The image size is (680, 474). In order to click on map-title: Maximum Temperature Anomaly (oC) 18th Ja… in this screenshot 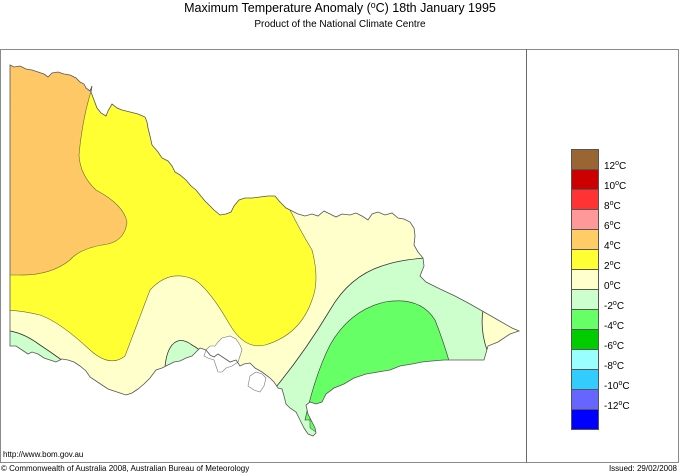, I will do `click(340, 8)`.